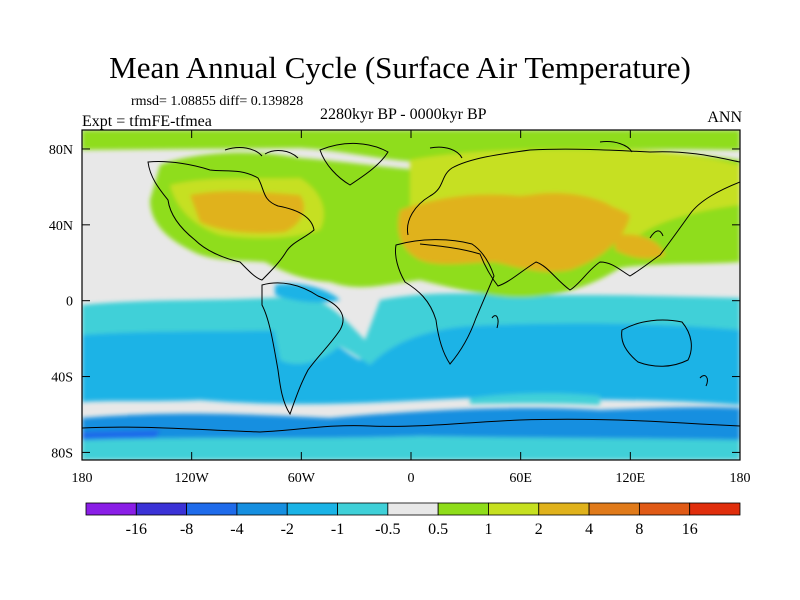 The image size is (800, 600). I want to click on coastline-madagascar, so click(495, 322).